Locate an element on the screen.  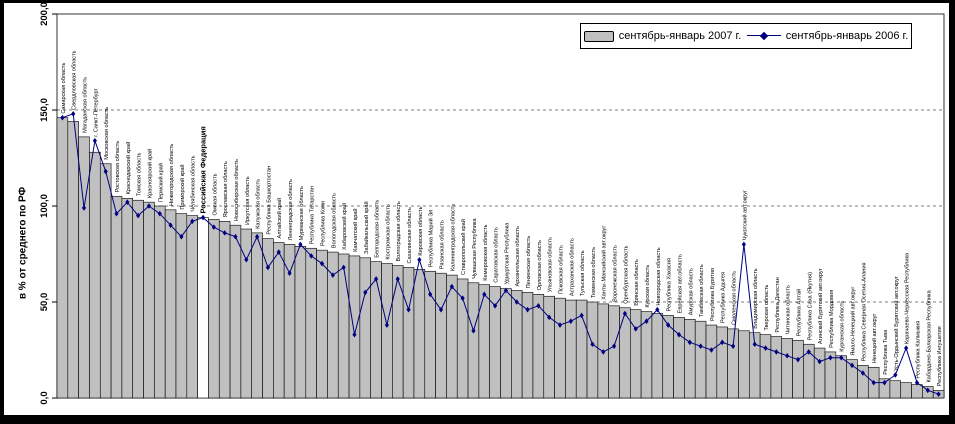
category-label: Республика Татарстан is located at coordinates (313, 215).